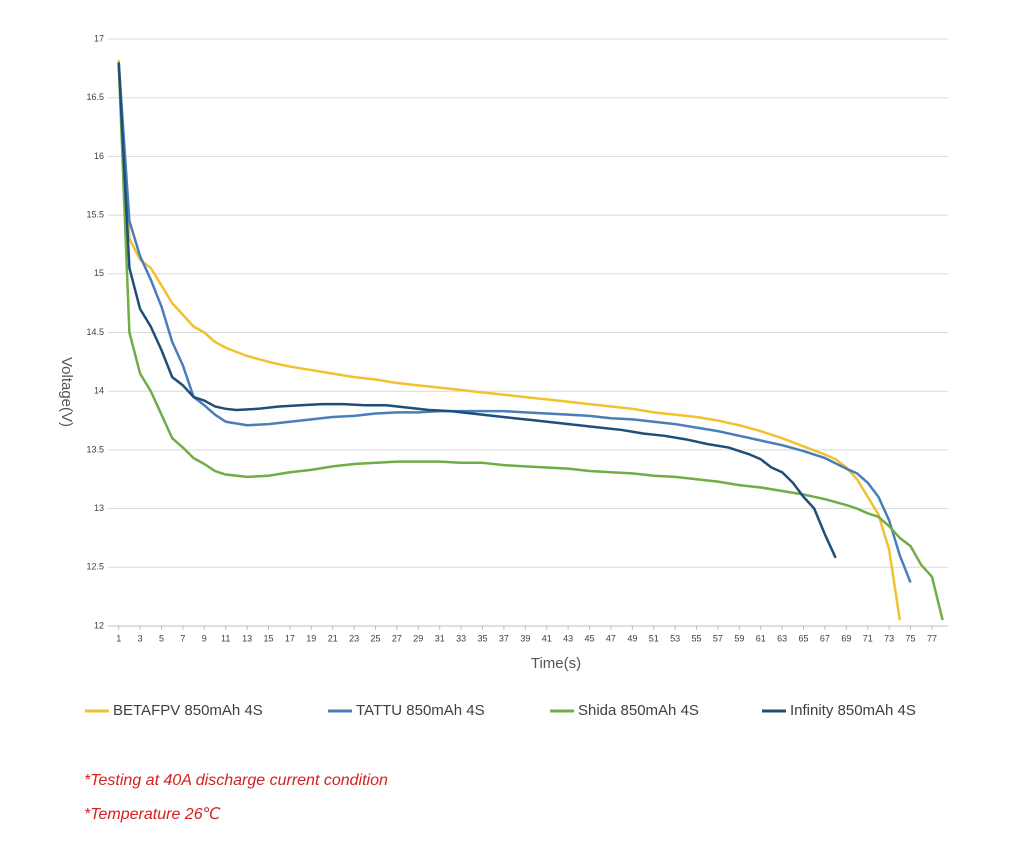  What do you see at coordinates (269, 638) in the screenshot?
I see `x-tick-label: 15` at bounding box center [269, 638].